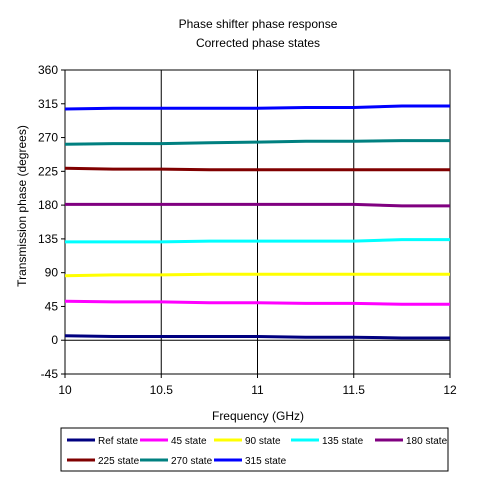 The width and height of the screenshot is (503, 484). I want to click on chart-subtitle: Corrected phase states, so click(258, 43).